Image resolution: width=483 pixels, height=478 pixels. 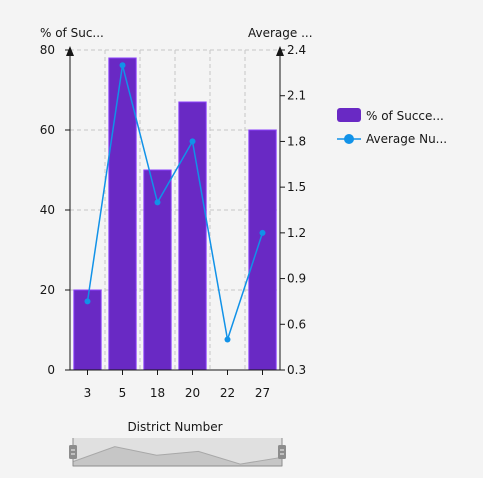 What do you see at coordinates (47, 50) in the screenshot?
I see `left-tick-label: 80` at bounding box center [47, 50].